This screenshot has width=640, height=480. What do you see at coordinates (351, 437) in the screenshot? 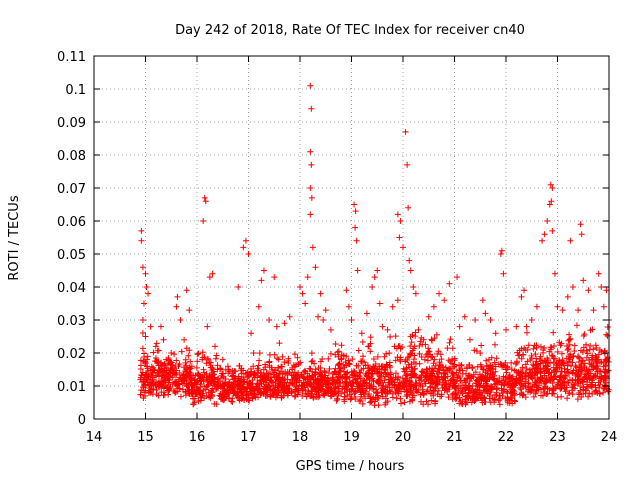
I see `x-tick-label: 19` at bounding box center [351, 437].